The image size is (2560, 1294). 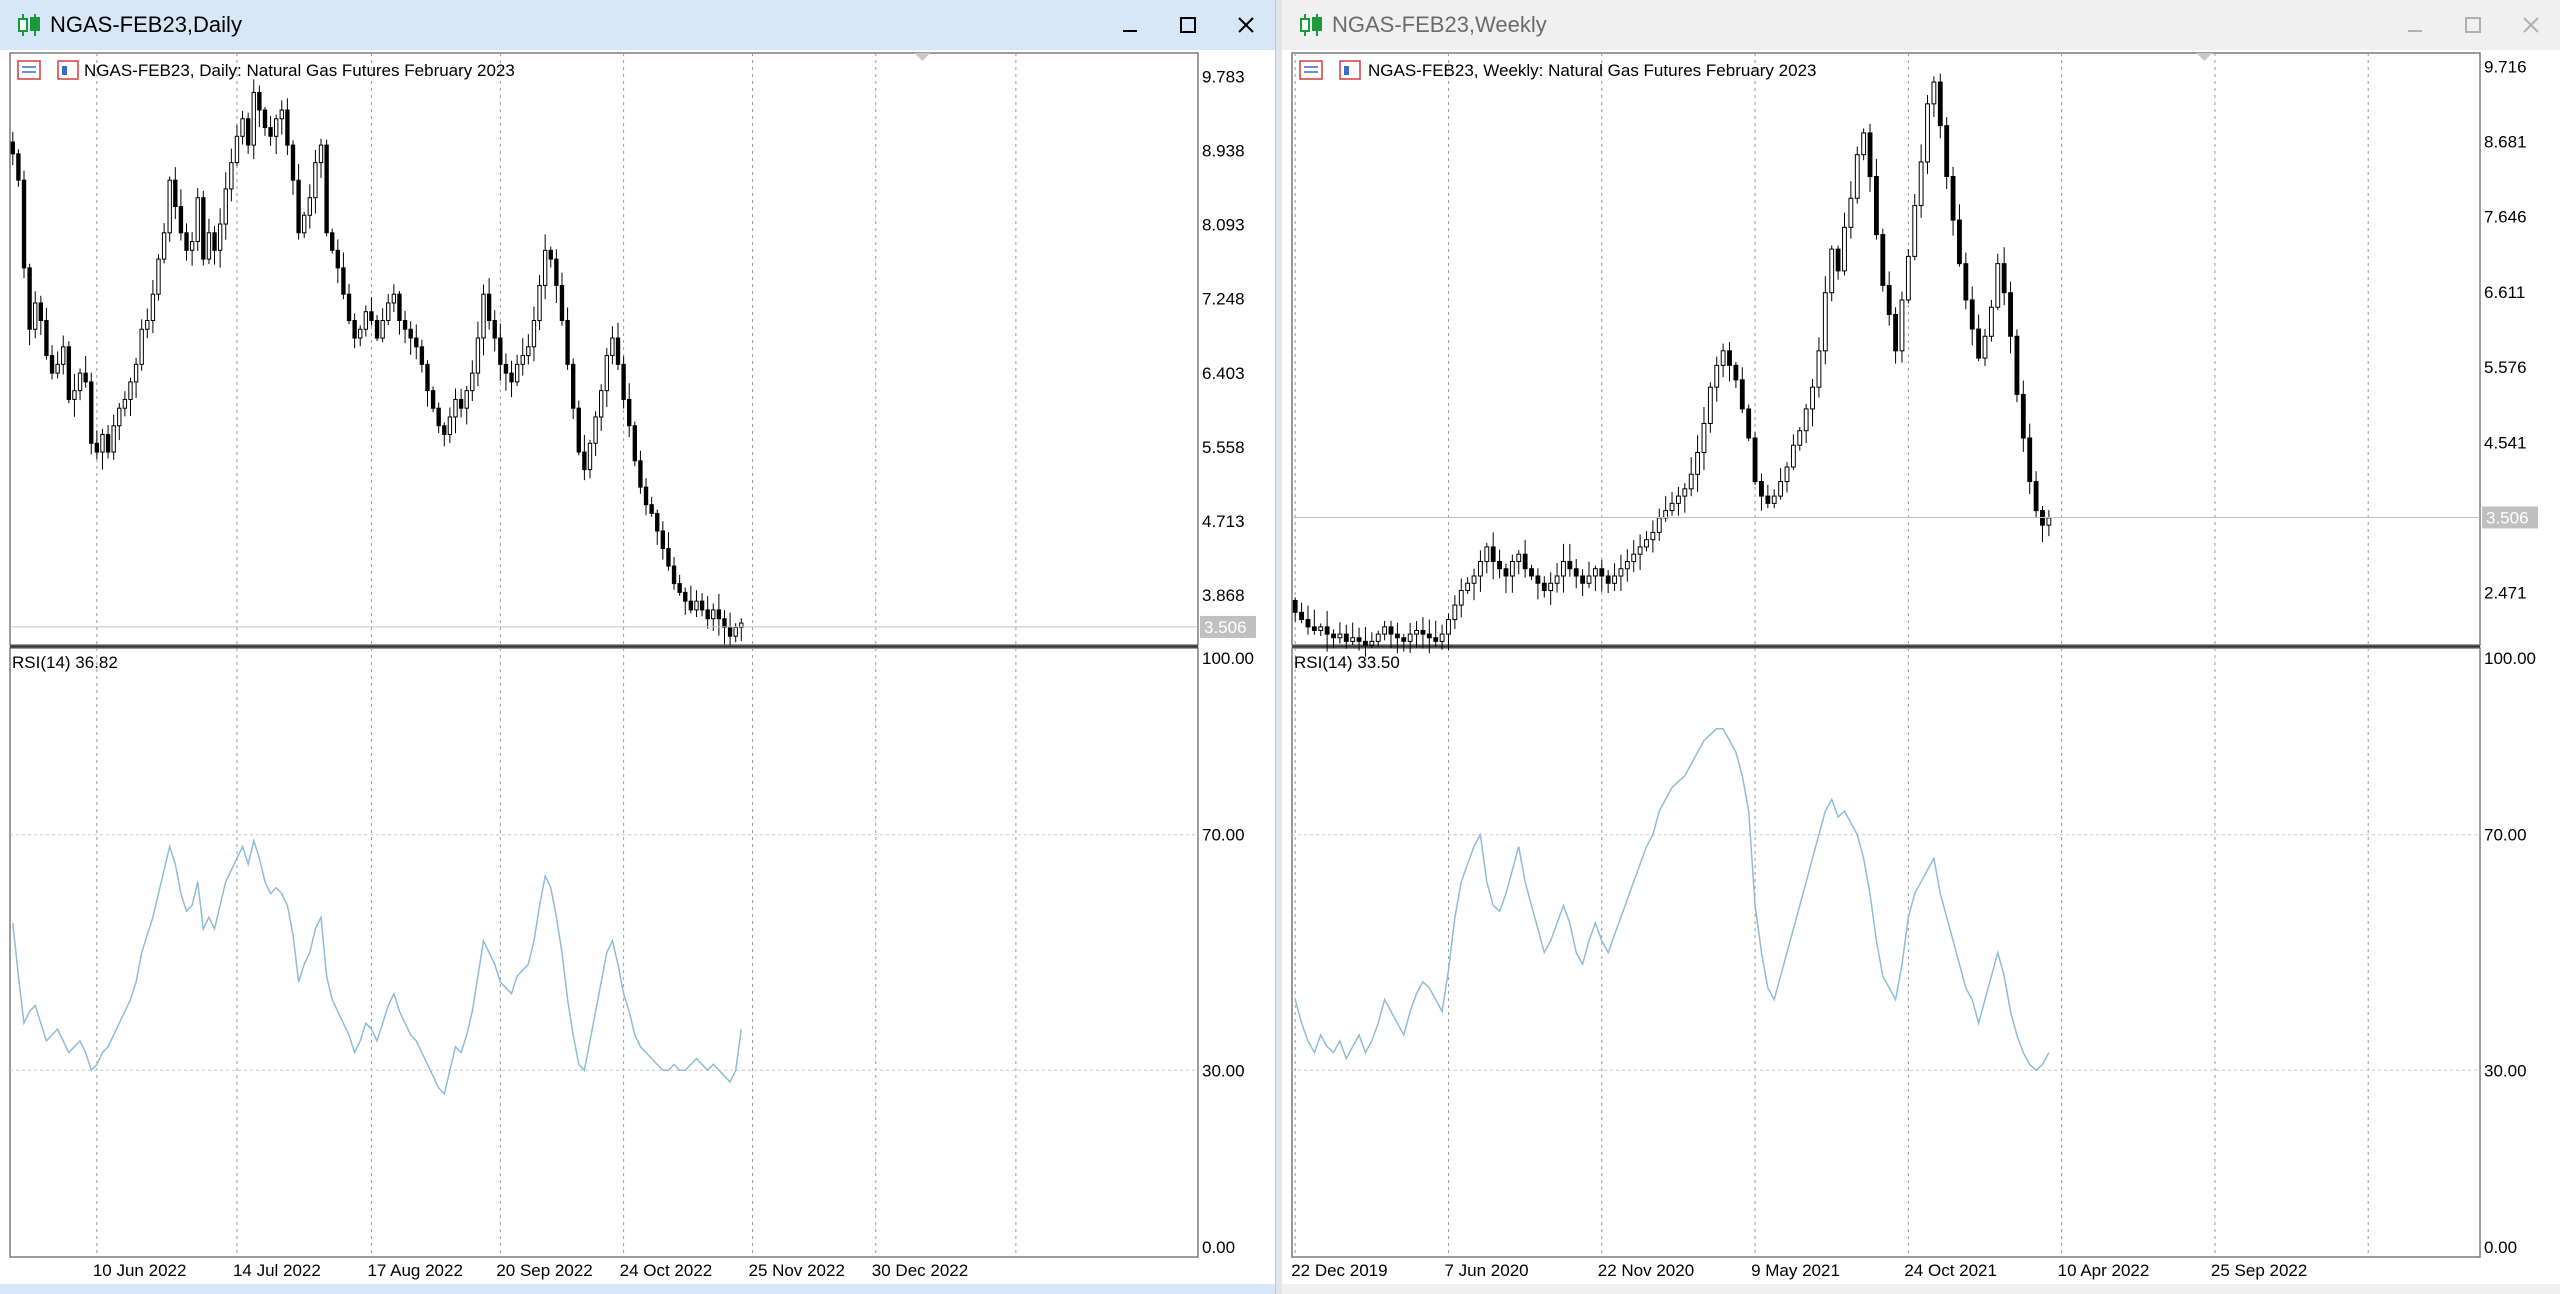 I want to click on x-tick-label: 20 Sep 2022, so click(x=544, y=1270).